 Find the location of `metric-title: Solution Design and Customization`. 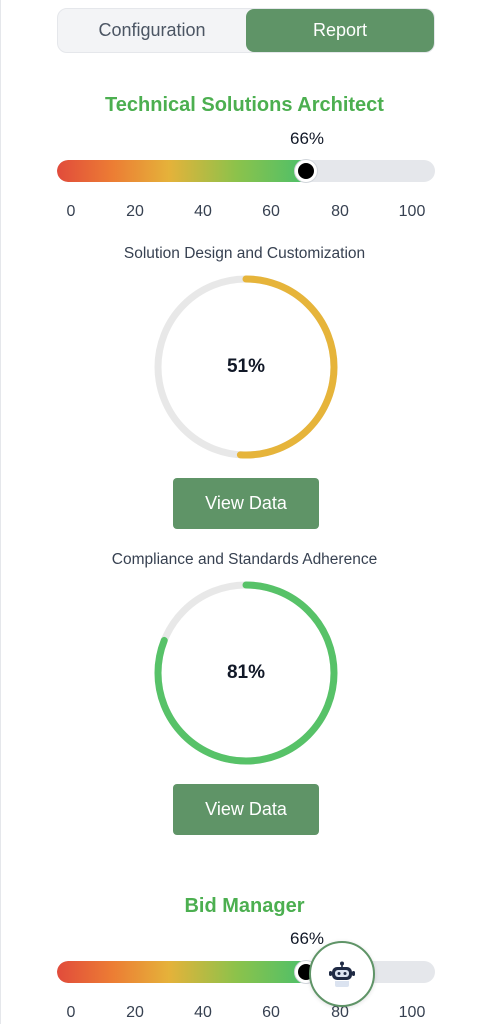

metric-title: Solution Design and Customization is located at coordinates (244, 253).